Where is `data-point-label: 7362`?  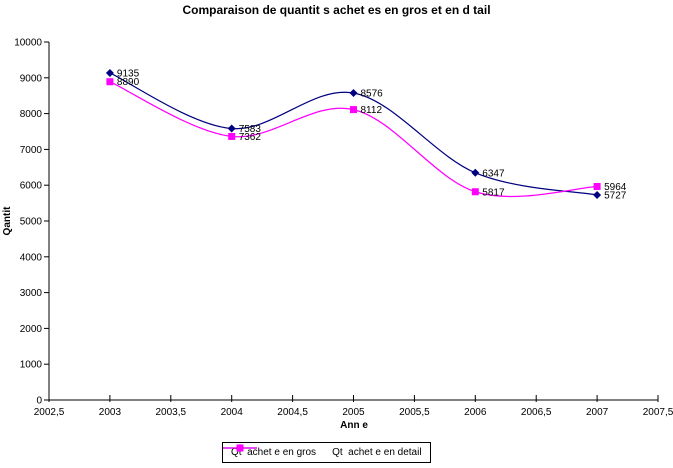 data-point-label: 7362 is located at coordinates (250, 137).